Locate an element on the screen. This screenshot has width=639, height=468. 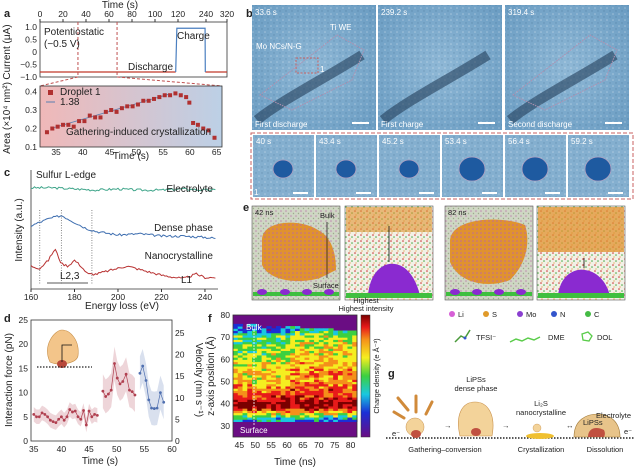
legend-c-atom-icon is located at coordinates (588, 314).